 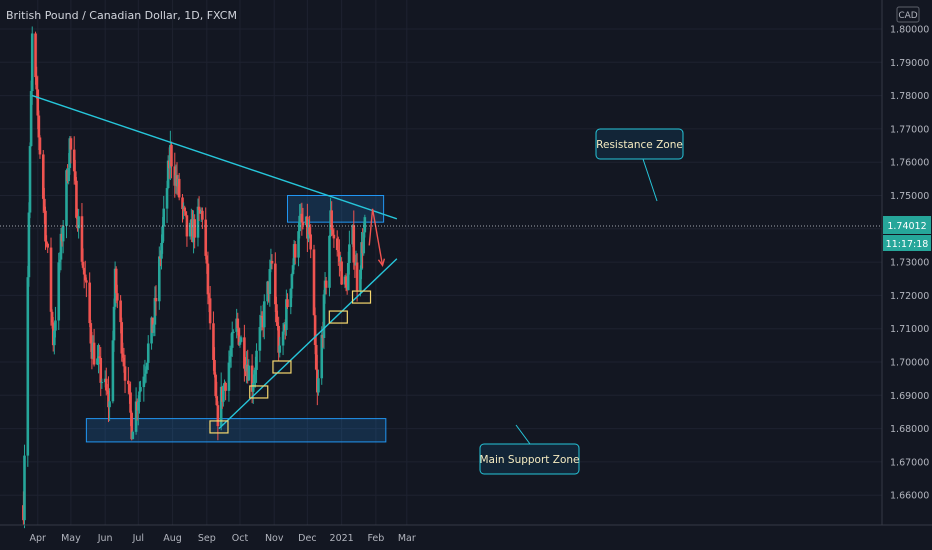 What do you see at coordinates (909, 30) in the screenshot?
I see `price-tick-label: 1.80000` at bounding box center [909, 30].